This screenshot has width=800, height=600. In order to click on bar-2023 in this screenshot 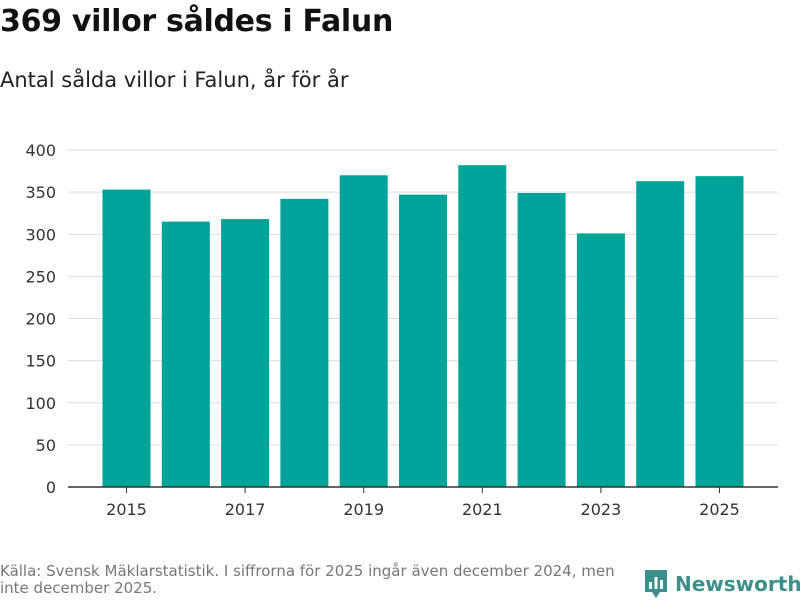, I will do `click(600, 360)`.